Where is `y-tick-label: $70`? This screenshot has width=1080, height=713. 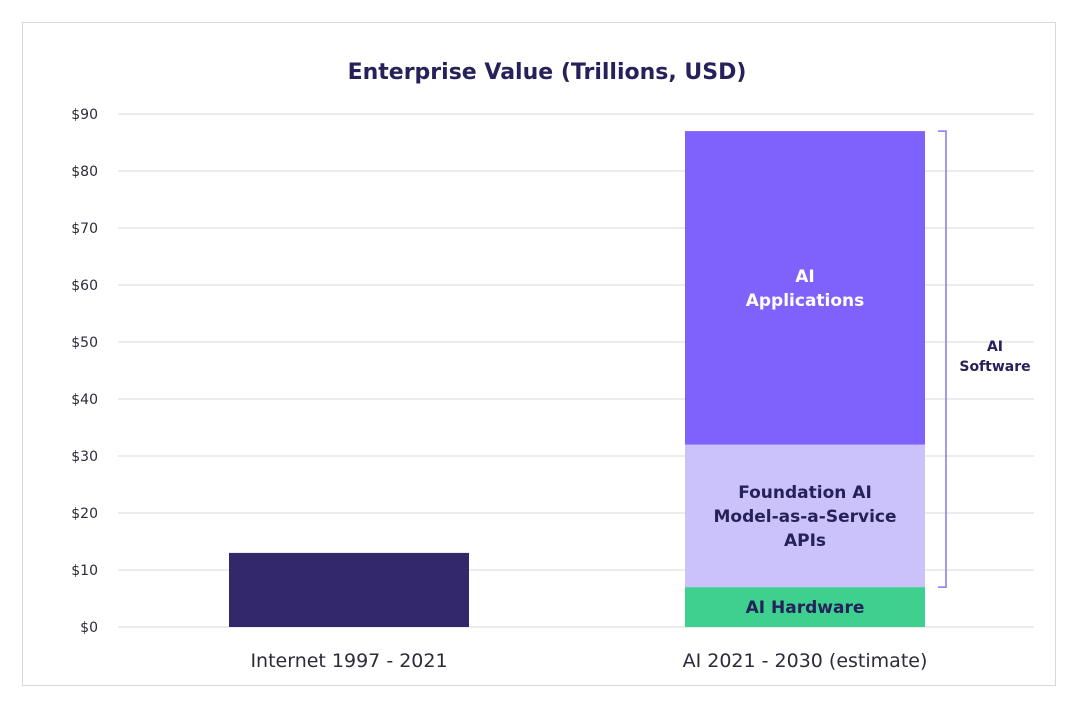 y-tick-label: $70 is located at coordinates (84, 229).